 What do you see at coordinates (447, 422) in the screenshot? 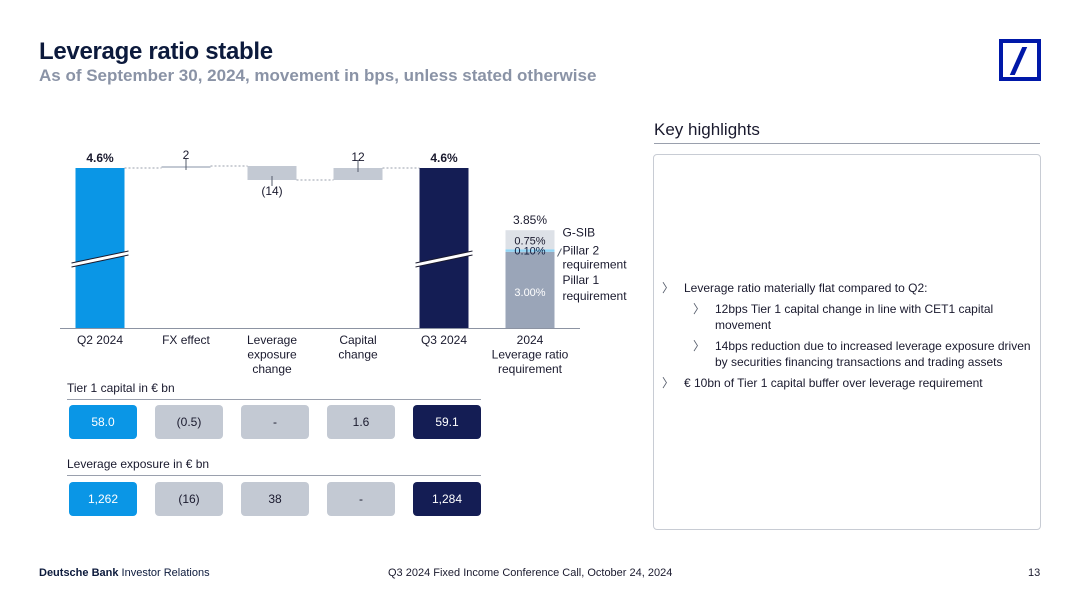
I see `tier1-cell-q3: 59.1` at bounding box center [447, 422].